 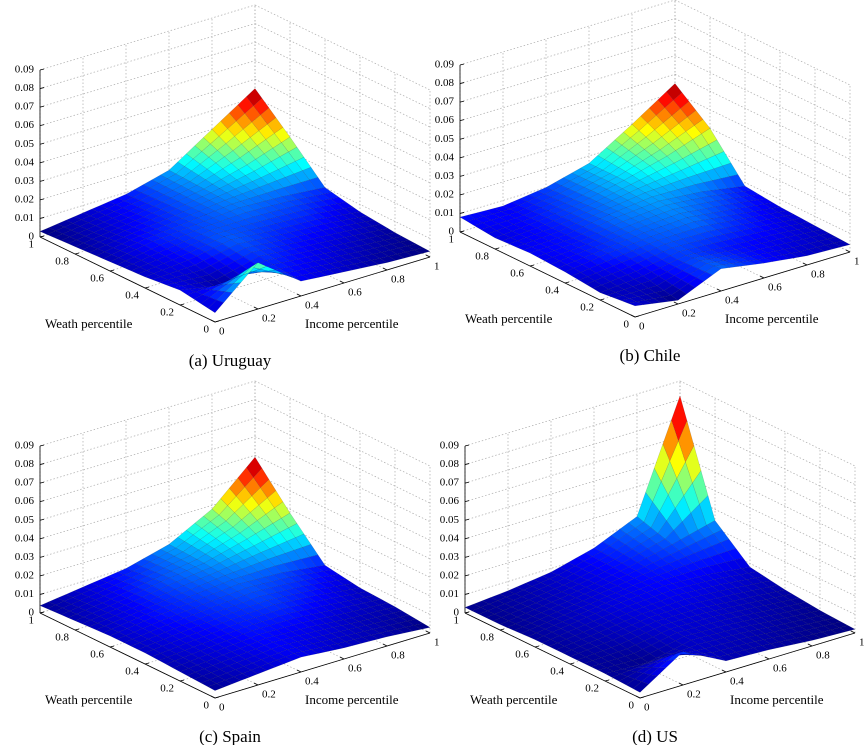 What do you see at coordinates (132, 672) in the screenshot?
I see `y-tick-label: 0.4` at bounding box center [132, 672].